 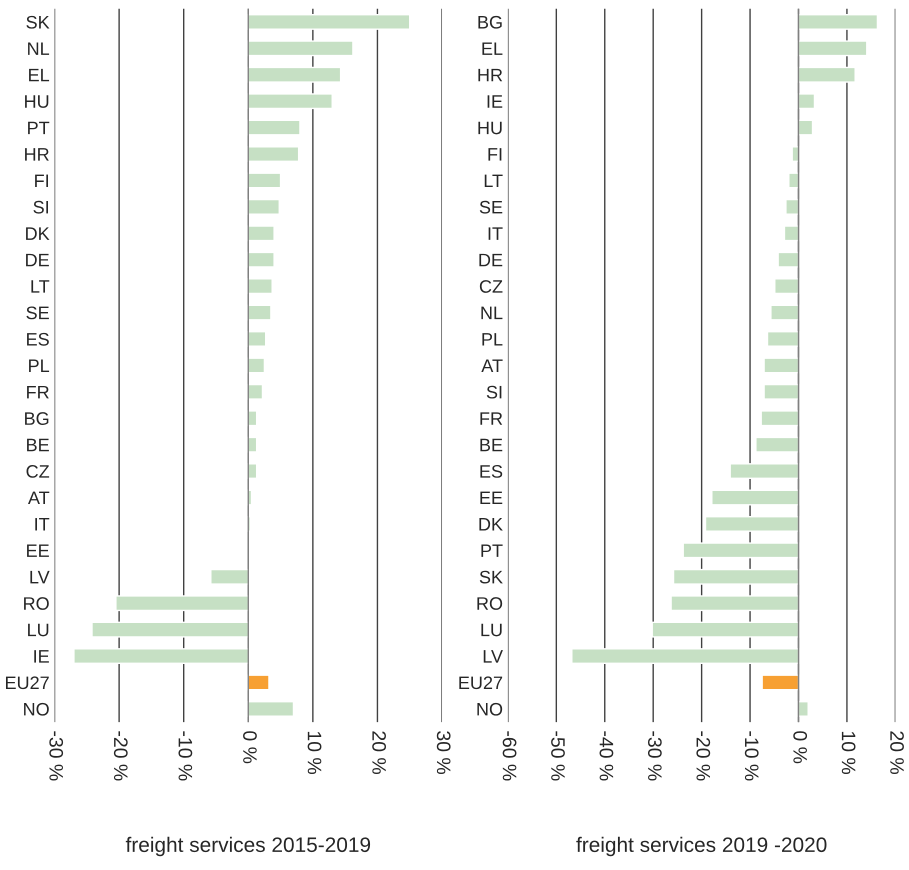 I want to click on x-tick-label: 30 %, so click(x=443, y=752).